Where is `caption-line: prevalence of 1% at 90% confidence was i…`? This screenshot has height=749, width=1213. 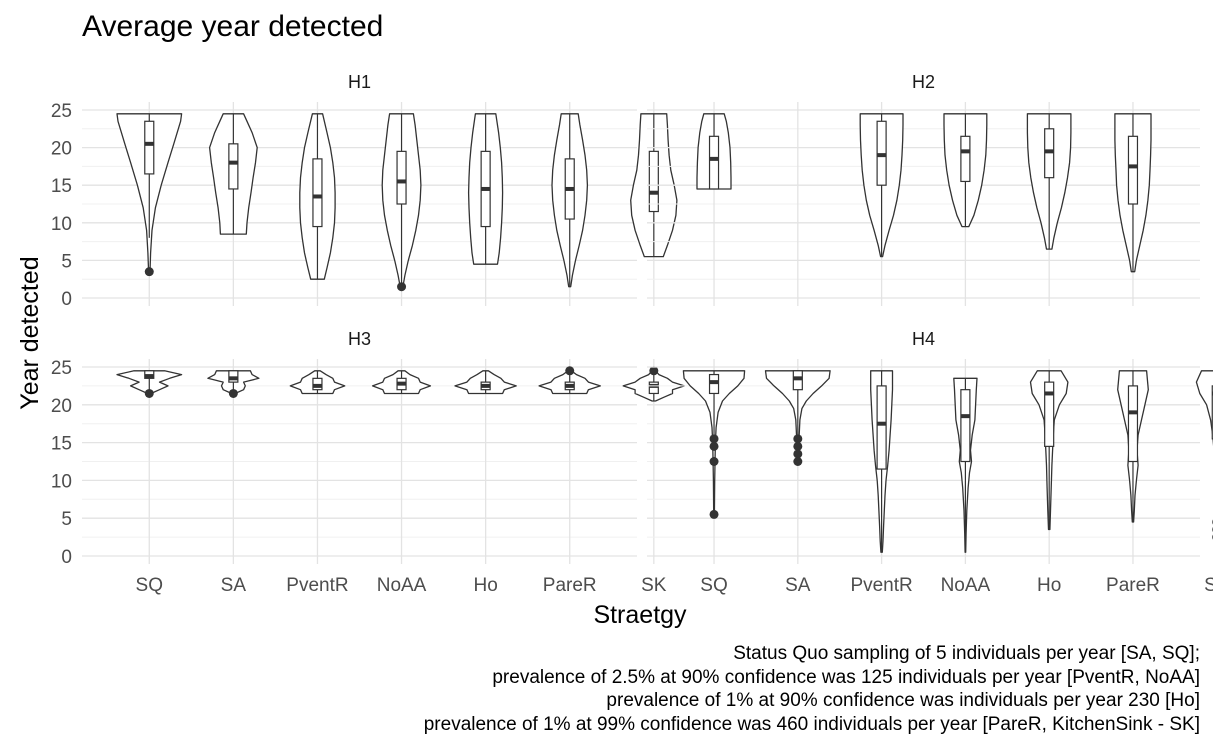
caption-line: prevalence of 1% at 90% confidence was i… is located at coordinates (903, 700).